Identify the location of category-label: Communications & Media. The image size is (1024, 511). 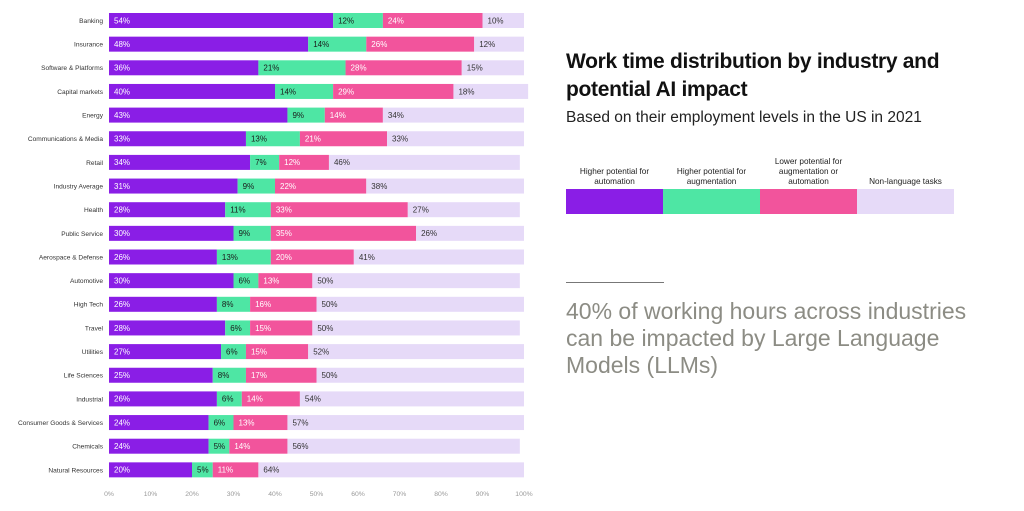
(65, 139).